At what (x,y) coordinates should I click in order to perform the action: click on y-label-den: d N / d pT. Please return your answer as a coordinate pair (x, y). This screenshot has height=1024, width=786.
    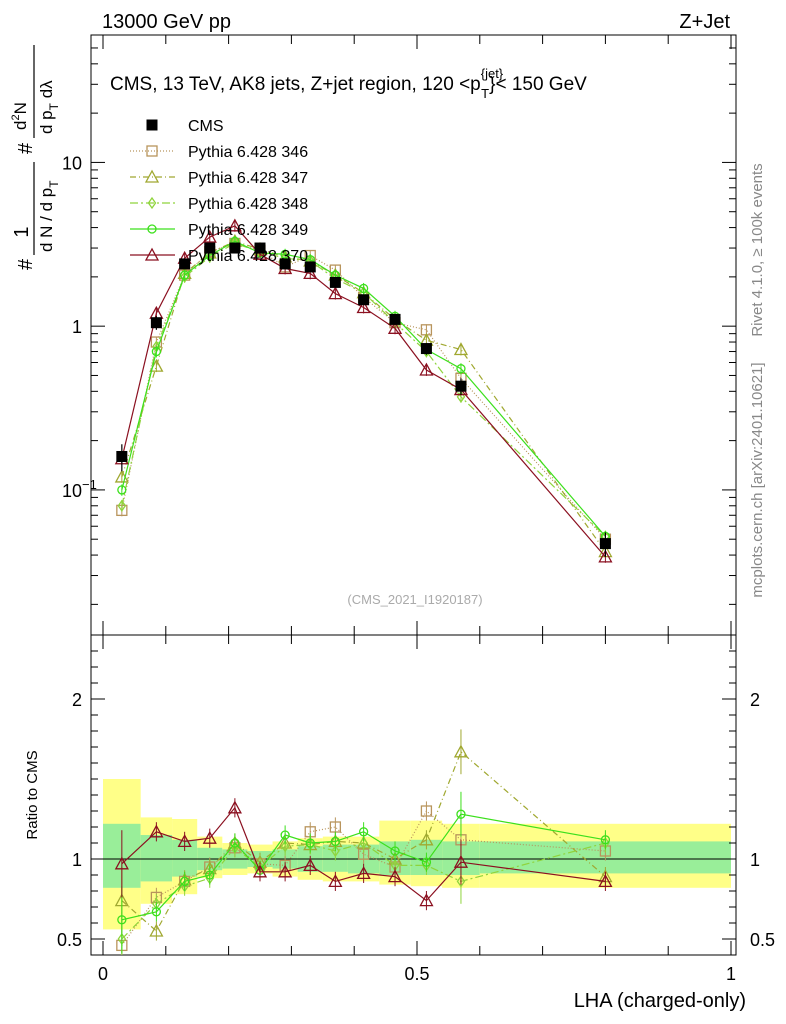
    Looking at the image, I should click on (49, 216).